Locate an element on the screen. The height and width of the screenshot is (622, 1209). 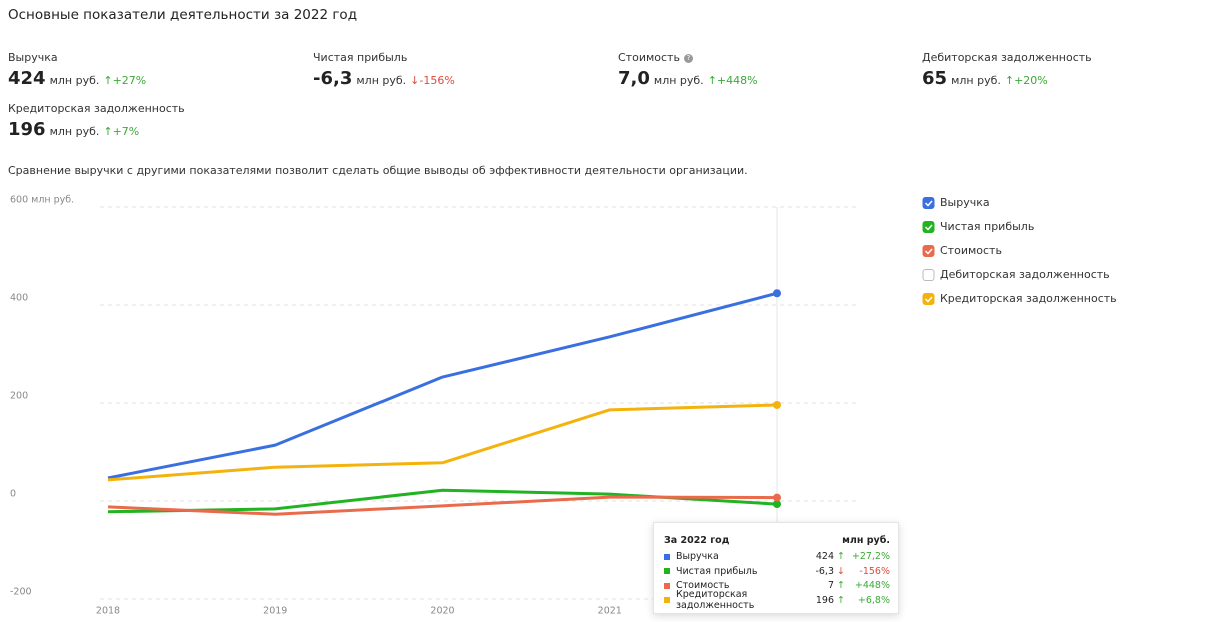
metric-change: ↑+20% is located at coordinates (1026, 80).